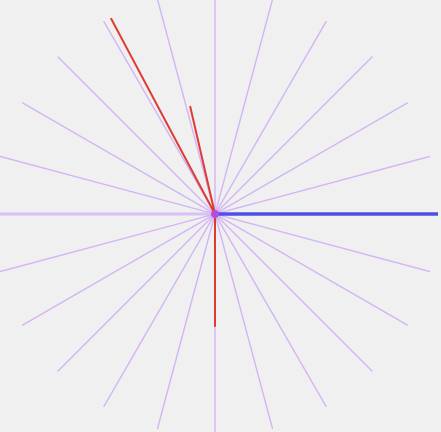 This screenshot has width=441, height=432. I want to click on long-hand, so click(163, 116).